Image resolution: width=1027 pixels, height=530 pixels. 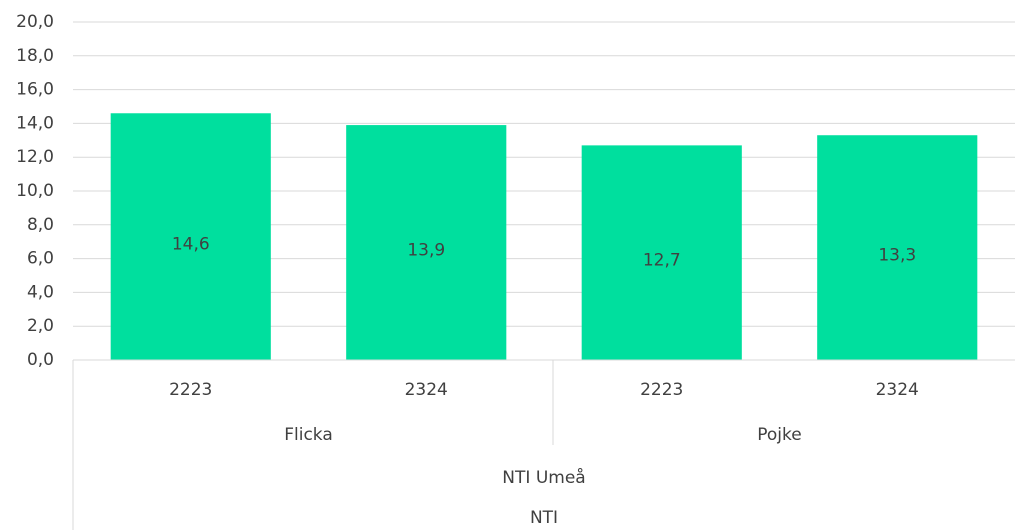 What do you see at coordinates (35, 56) in the screenshot?
I see `y-tick-label: 18,0` at bounding box center [35, 56].